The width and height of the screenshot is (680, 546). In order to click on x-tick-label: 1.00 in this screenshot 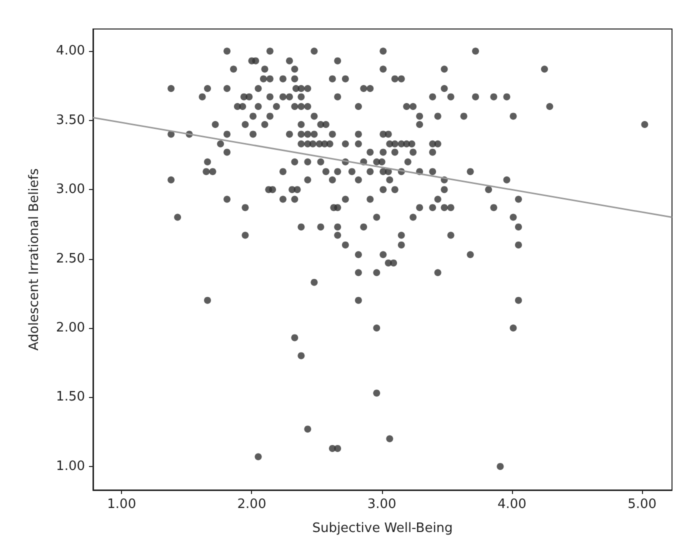, I will do `click(121, 504)`.